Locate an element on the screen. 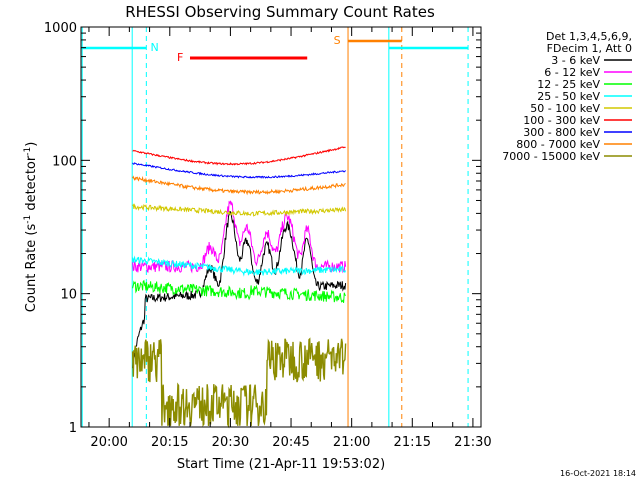 This screenshot has width=640, height=480. x-tick-label: 21:30 is located at coordinates (472, 442).